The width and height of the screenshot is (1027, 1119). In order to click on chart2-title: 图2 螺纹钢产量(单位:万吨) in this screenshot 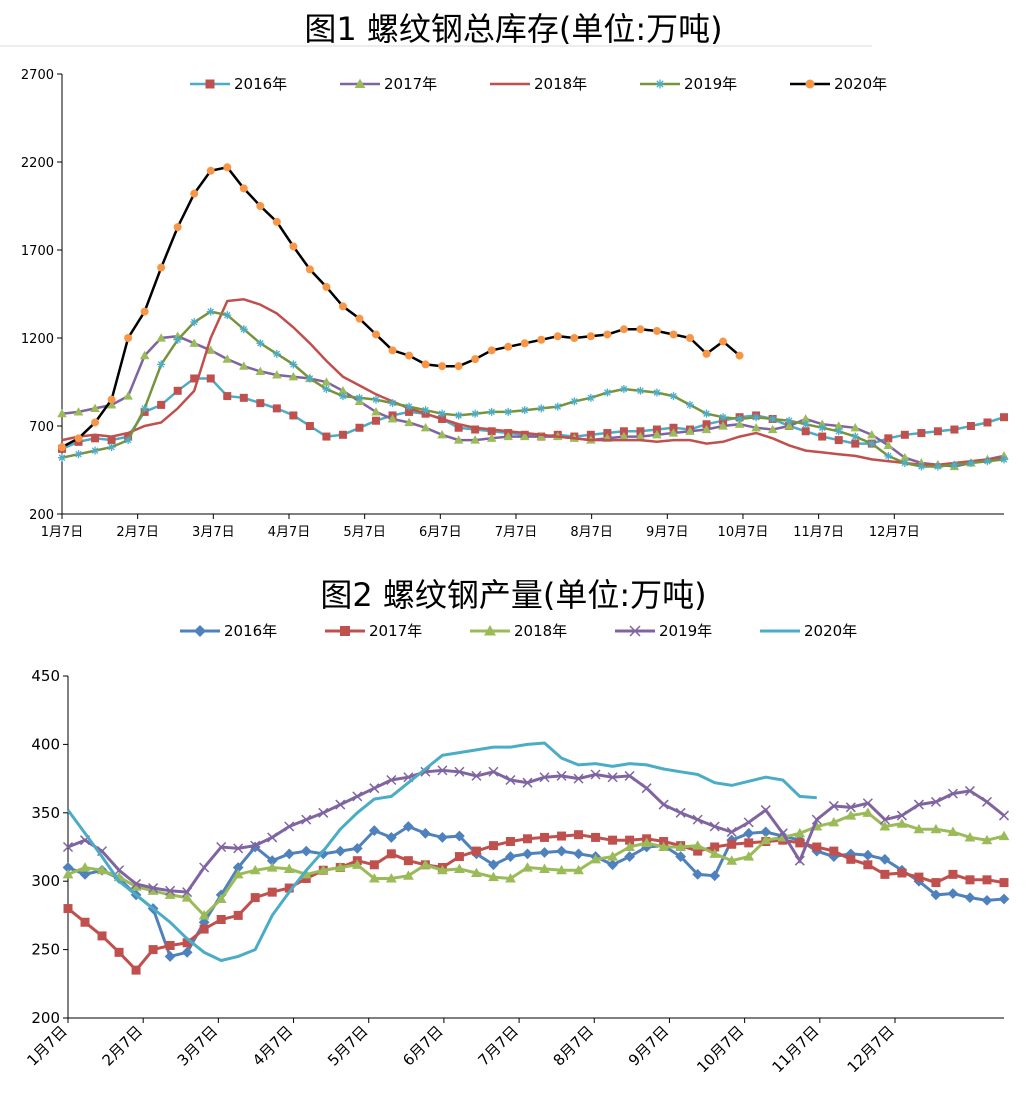, I will do `click(513, 595)`.